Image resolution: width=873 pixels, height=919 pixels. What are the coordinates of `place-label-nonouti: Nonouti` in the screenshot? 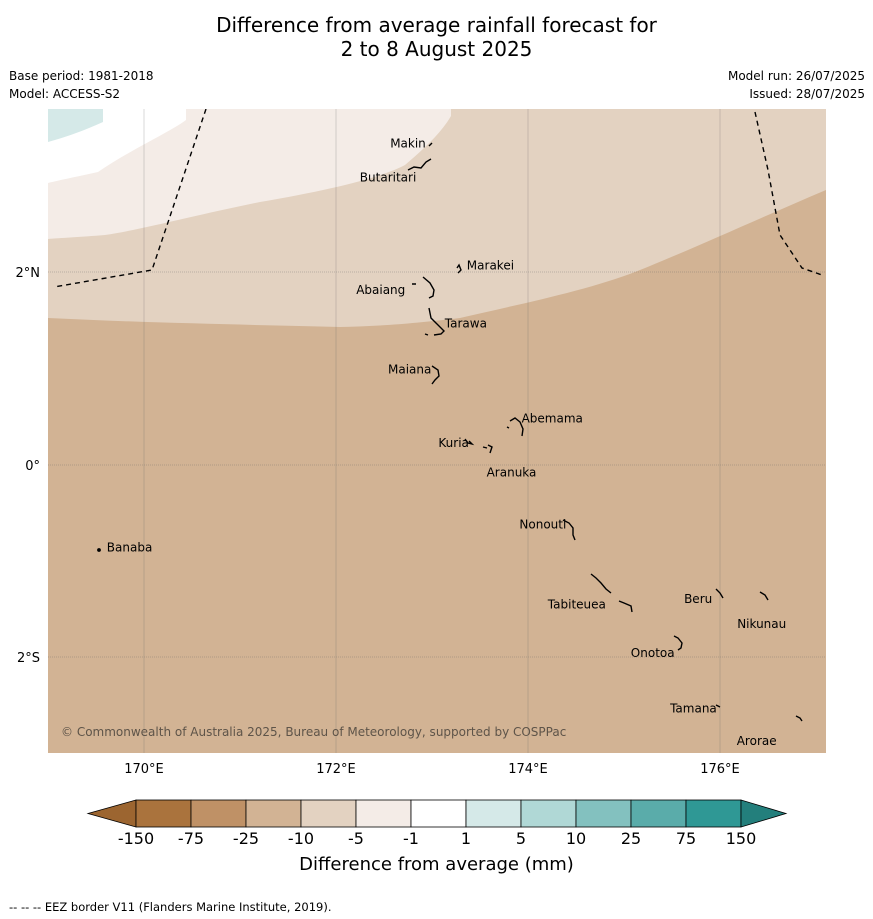 It's located at (542, 525).